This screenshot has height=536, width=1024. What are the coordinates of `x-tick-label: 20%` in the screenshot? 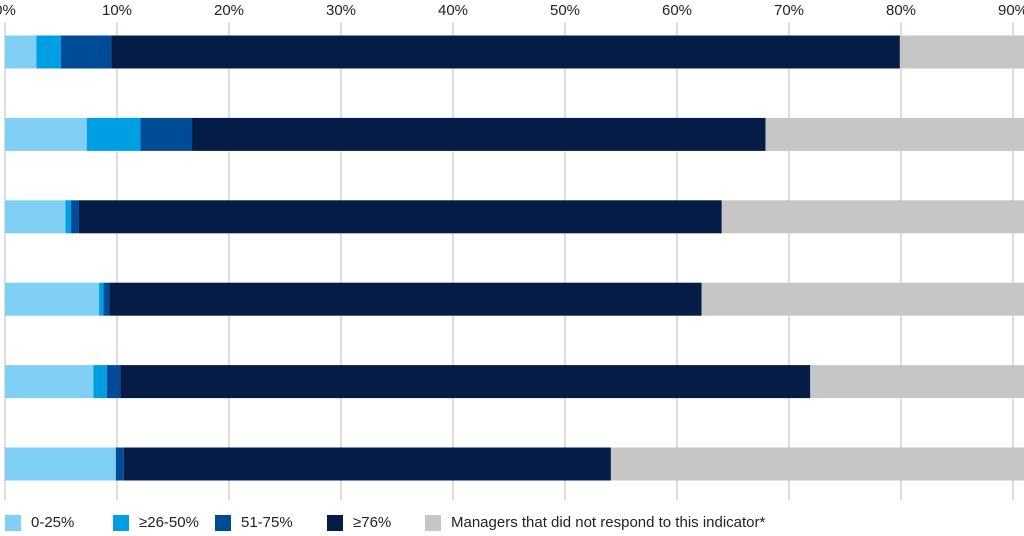 It's located at (229, 10).